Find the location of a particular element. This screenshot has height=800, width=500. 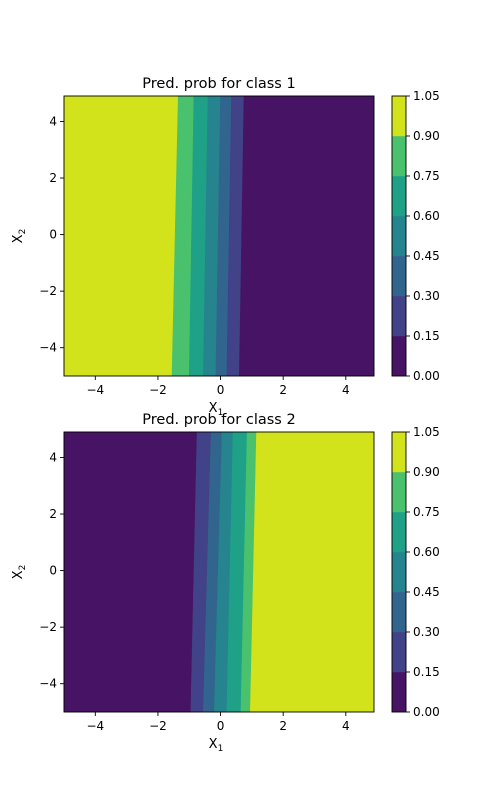

chart-title: Pred. prob for class 2 is located at coordinates (218, 420).